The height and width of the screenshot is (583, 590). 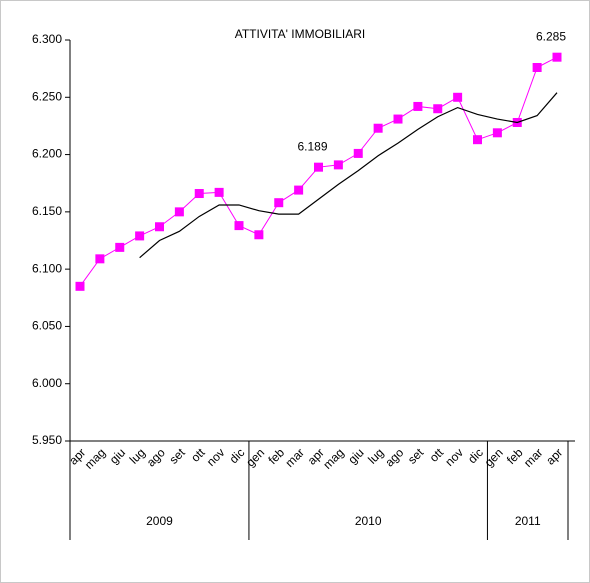 What do you see at coordinates (47, 268) in the screenshot?
I see `y-tick-label: 6.100` at bounding box center [47, 268].